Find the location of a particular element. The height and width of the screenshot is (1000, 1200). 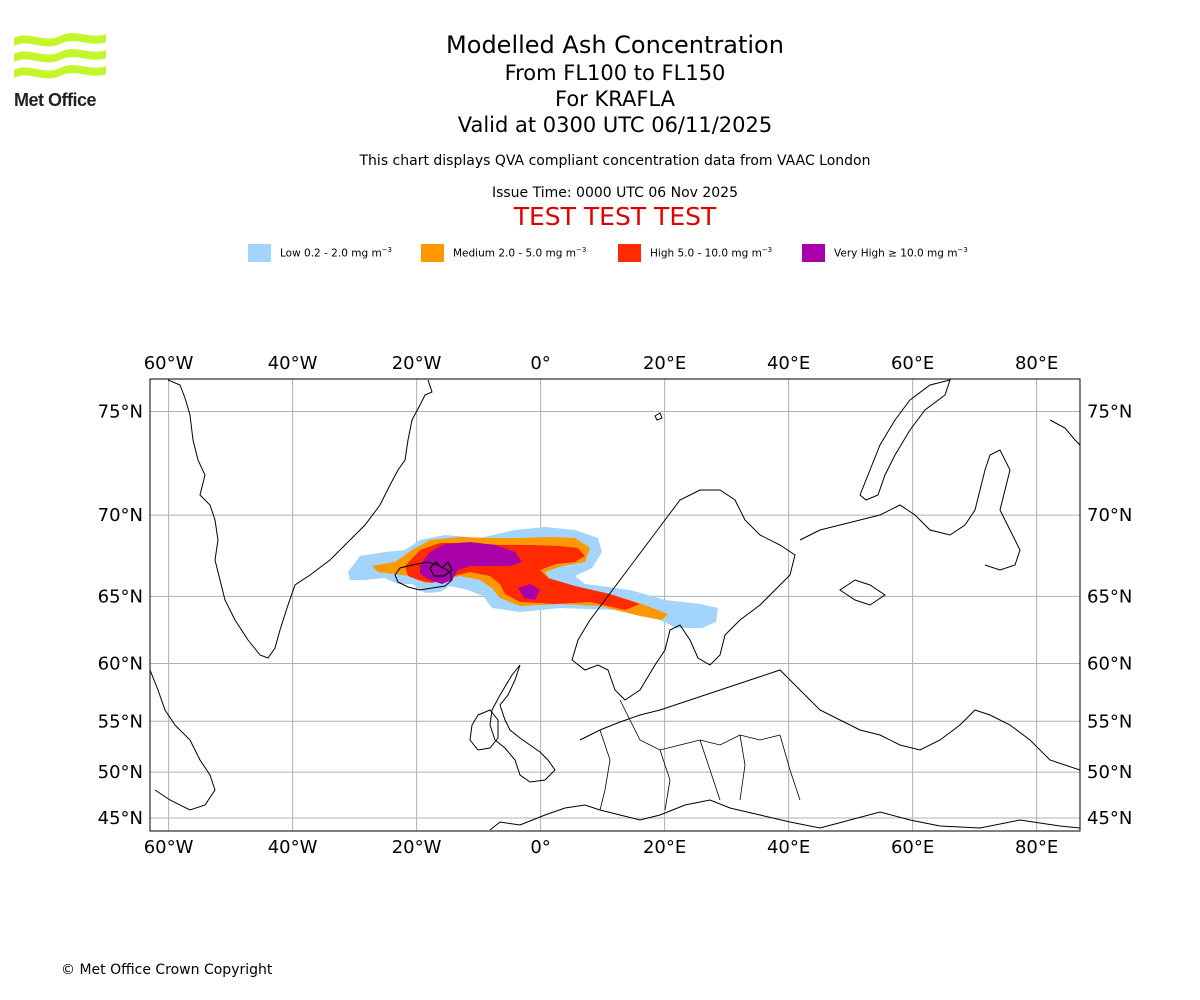

iceland-coast is located at coordinates (423, 576).